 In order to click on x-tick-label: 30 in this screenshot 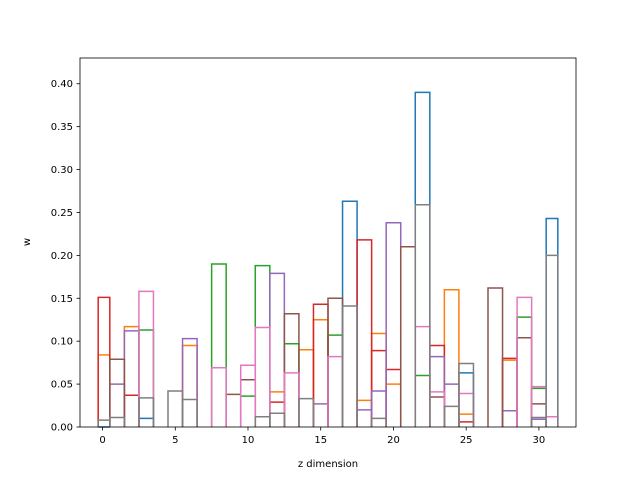, I will do `click(539, 440)`.